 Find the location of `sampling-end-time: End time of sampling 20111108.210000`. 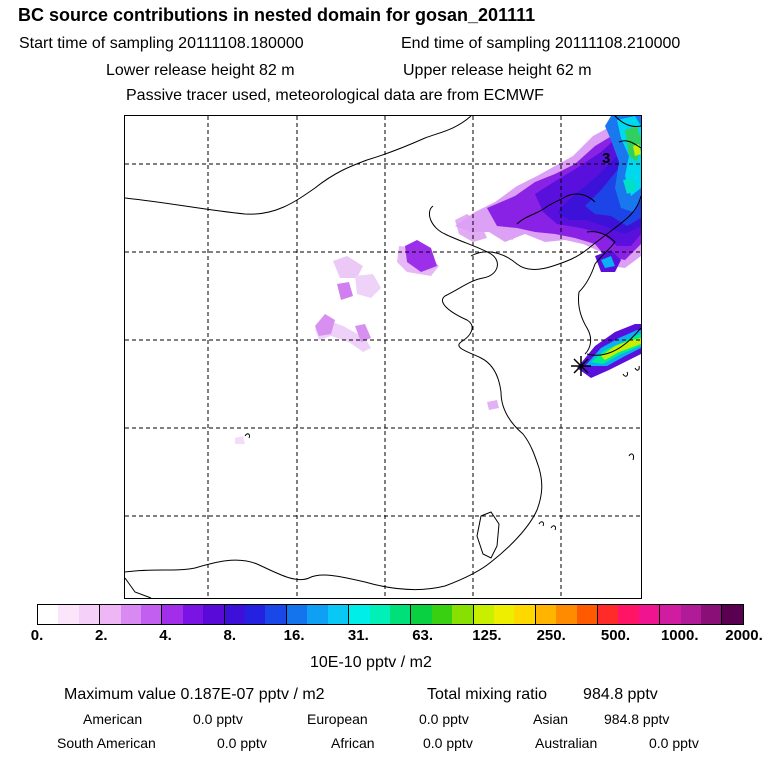

sampling-end-time: End time of sampling 20111108.210000 is located at coordinates (541, 43).